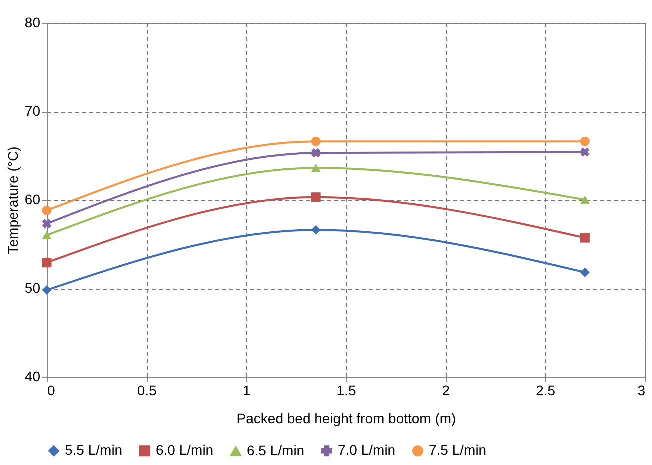 The image size is (652, 465). What do you see at coordinates (346, 390) in the screenshot?
I see `x-tick-label: 1.5` at bounding box center [346, 390].